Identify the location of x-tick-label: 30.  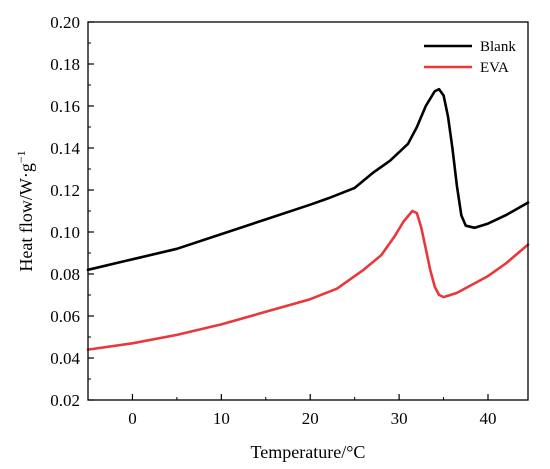
(399, 418).